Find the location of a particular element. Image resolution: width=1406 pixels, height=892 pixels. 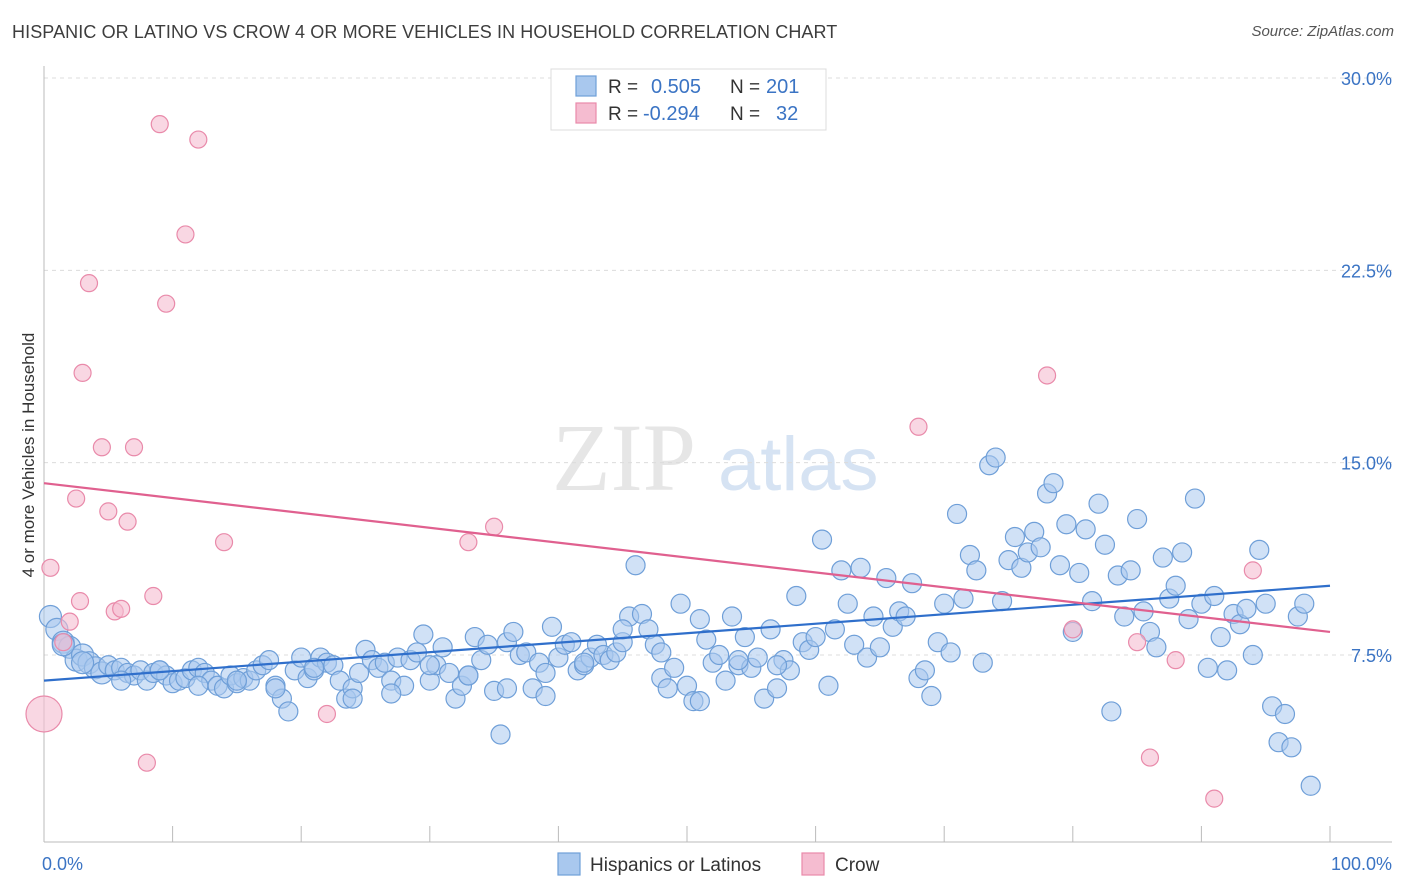

watermark-atlas: atlas is located at coordinates (798, 464).